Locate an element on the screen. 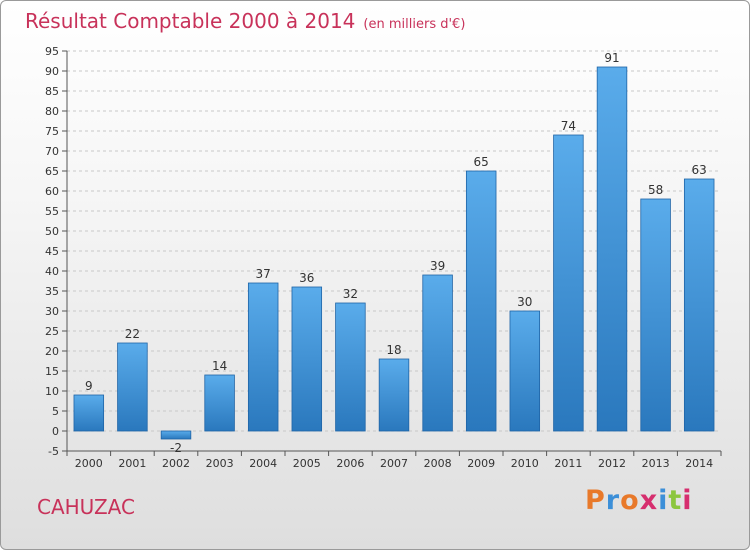  bar-2012 is located at coordinates (612, 249).